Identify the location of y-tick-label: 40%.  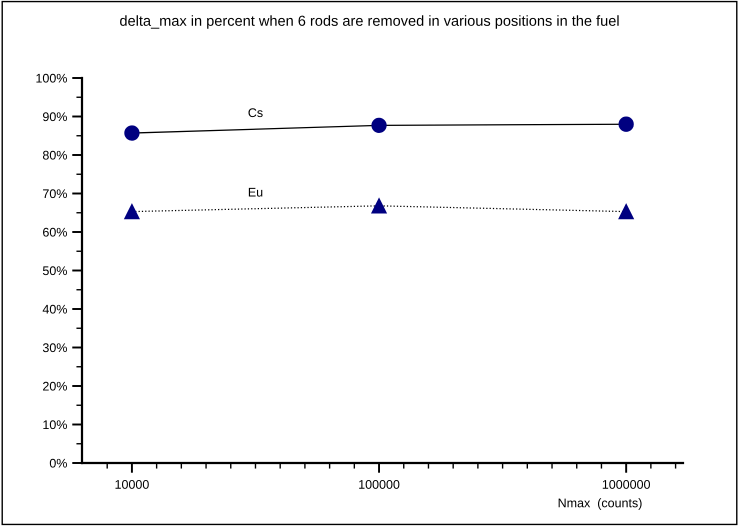
(54, 309).